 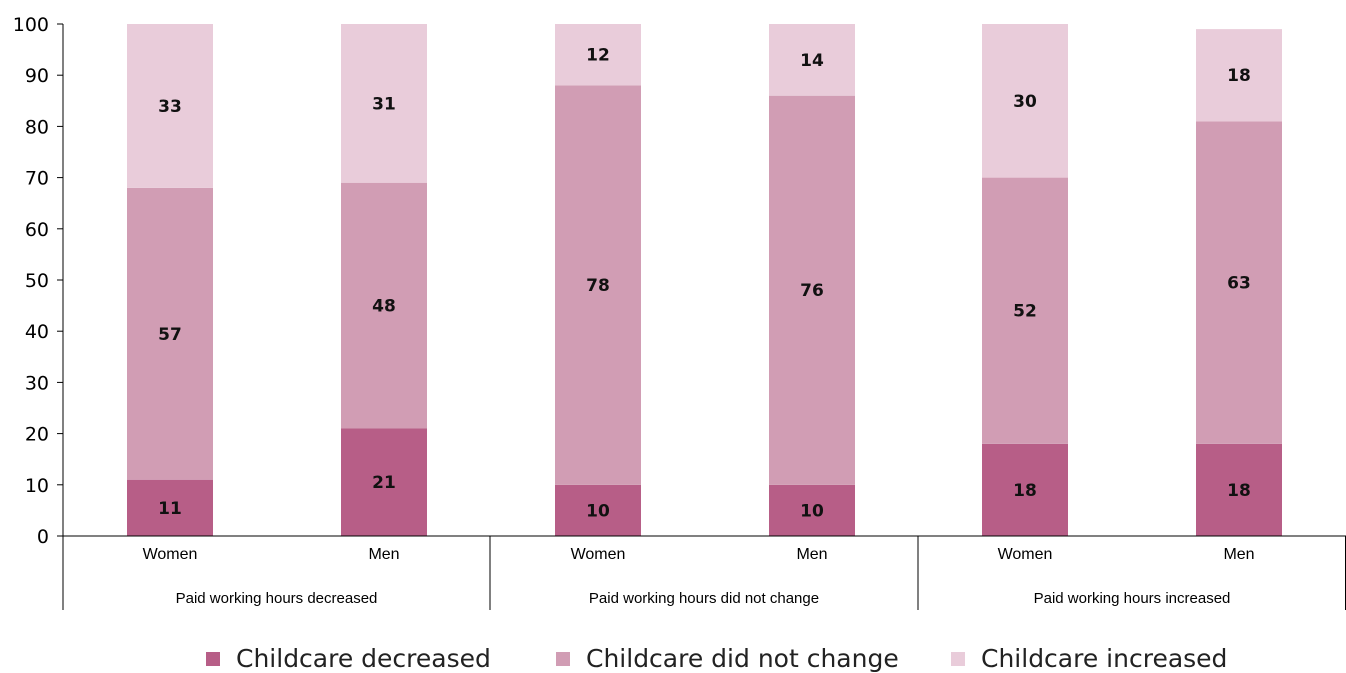 What do you see at coordinates (1104, 658) in the screenshot?
I see `legend-label: Childcare increased` at bounding box center [1104, 658].